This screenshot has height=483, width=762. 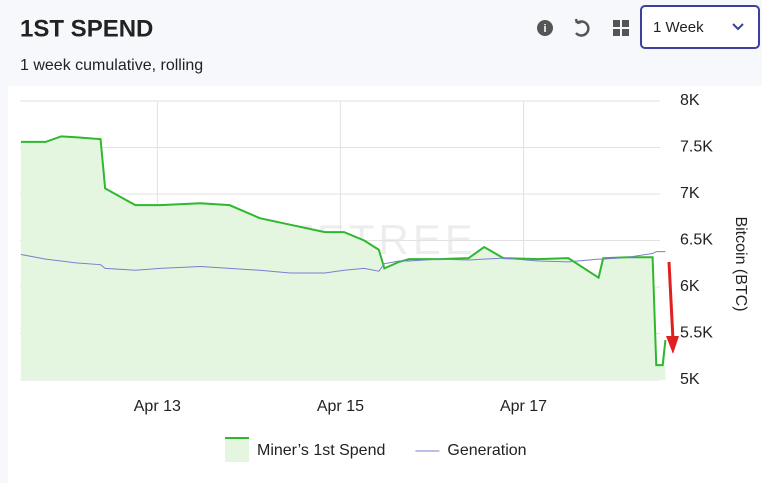 What do you see at coordinates (321, 450) in the screenshot?
I see `legend-label: Miner’s 1st Spend` at bounding box center [321, 450].